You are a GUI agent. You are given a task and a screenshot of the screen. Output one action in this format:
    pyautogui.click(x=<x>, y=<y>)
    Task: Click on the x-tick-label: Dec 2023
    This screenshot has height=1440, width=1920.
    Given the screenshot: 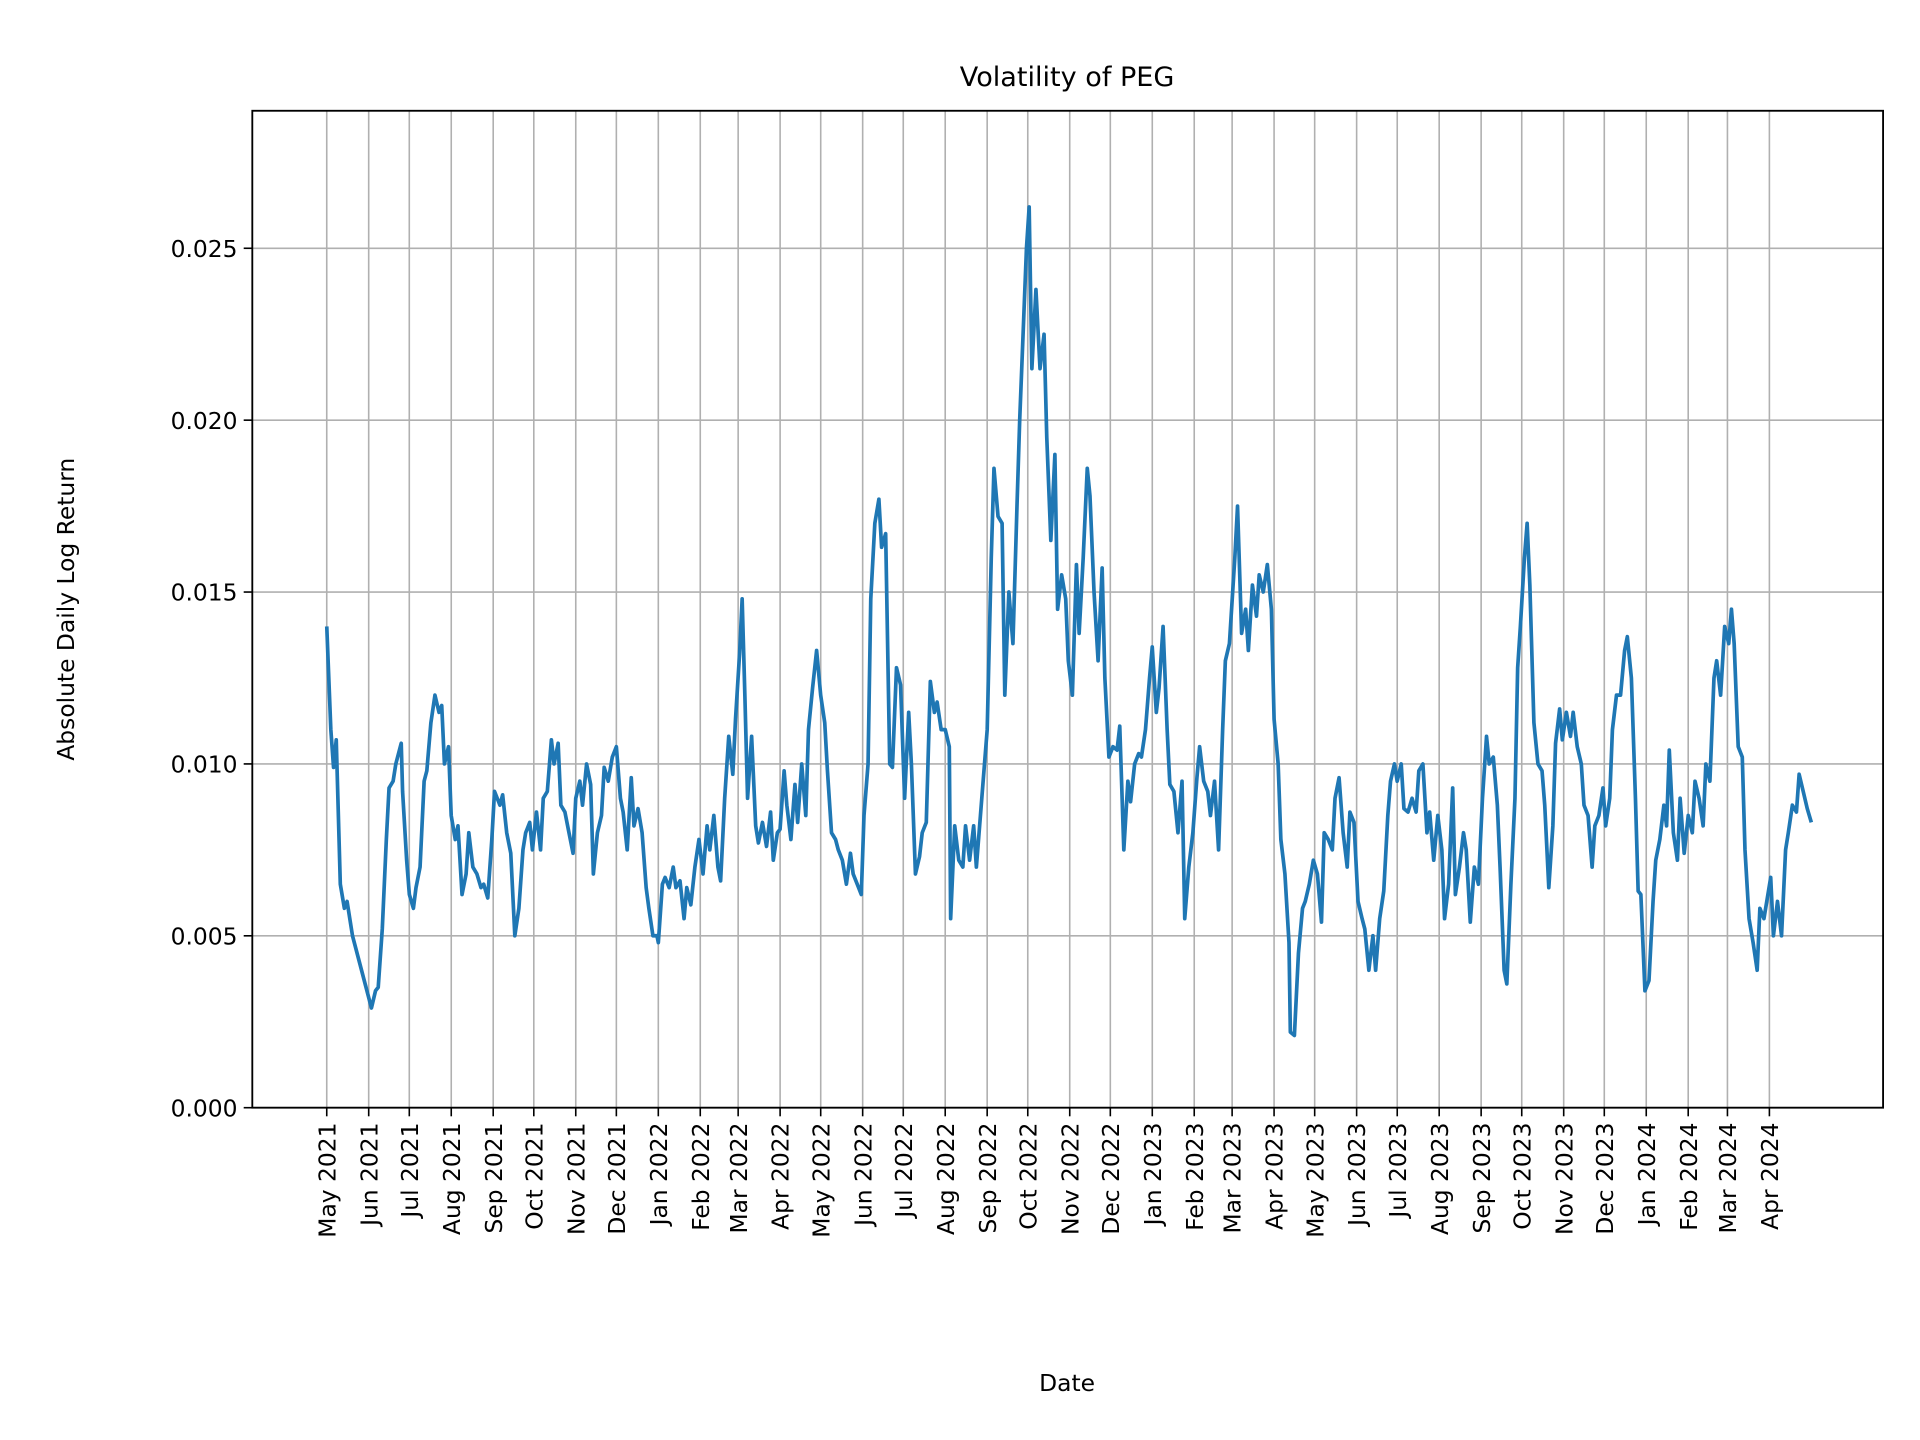 What is the action you would take?
    pyautogui.click(x=1605, y=1178)
    